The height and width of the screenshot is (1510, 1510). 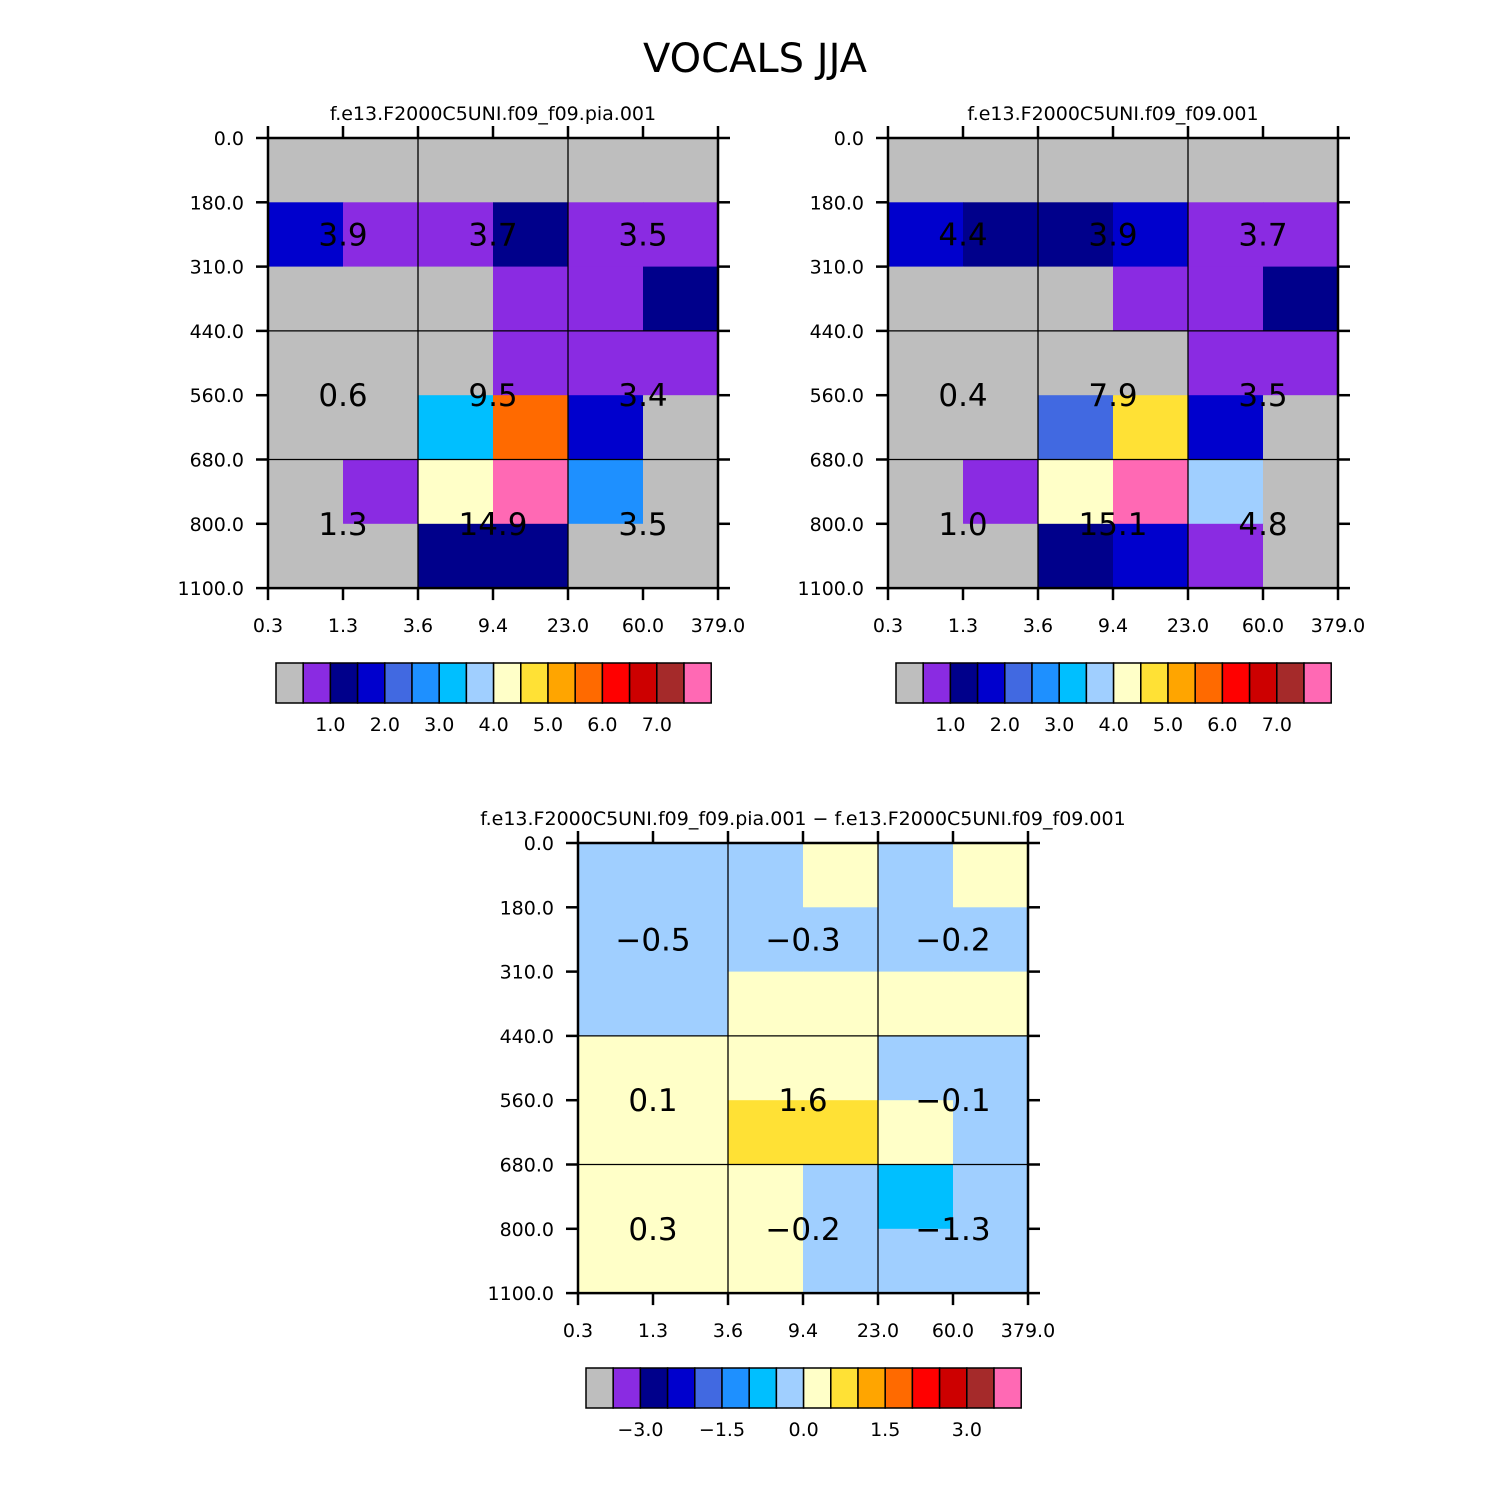 What do you see at coordinates (217, 268) in the screenshot?
I see `p1-y-tick-label: 310.0` at bounding box center [217, 268].